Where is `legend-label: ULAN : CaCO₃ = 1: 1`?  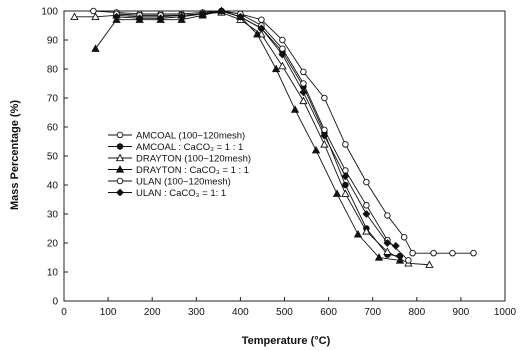 legend-label: ULAN : CaCO₃ = 1: 1 is located at coordinates (181, 193).